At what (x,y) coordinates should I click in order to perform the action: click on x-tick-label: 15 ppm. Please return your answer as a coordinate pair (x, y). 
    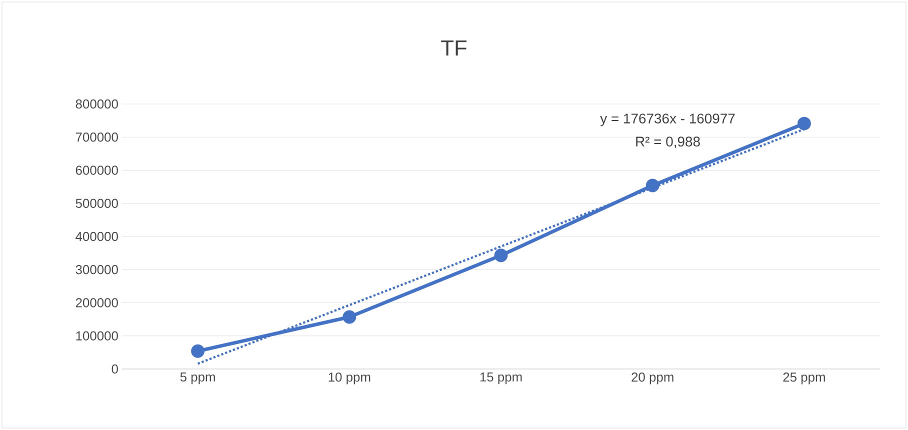
    Looking at the image, I should click on (501, 378).